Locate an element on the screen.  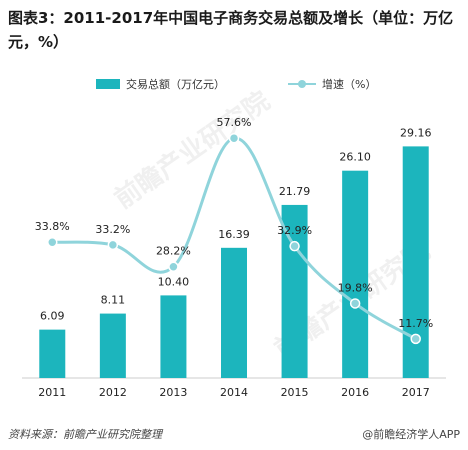
bar-2011 is located at coordinates (52, 353).